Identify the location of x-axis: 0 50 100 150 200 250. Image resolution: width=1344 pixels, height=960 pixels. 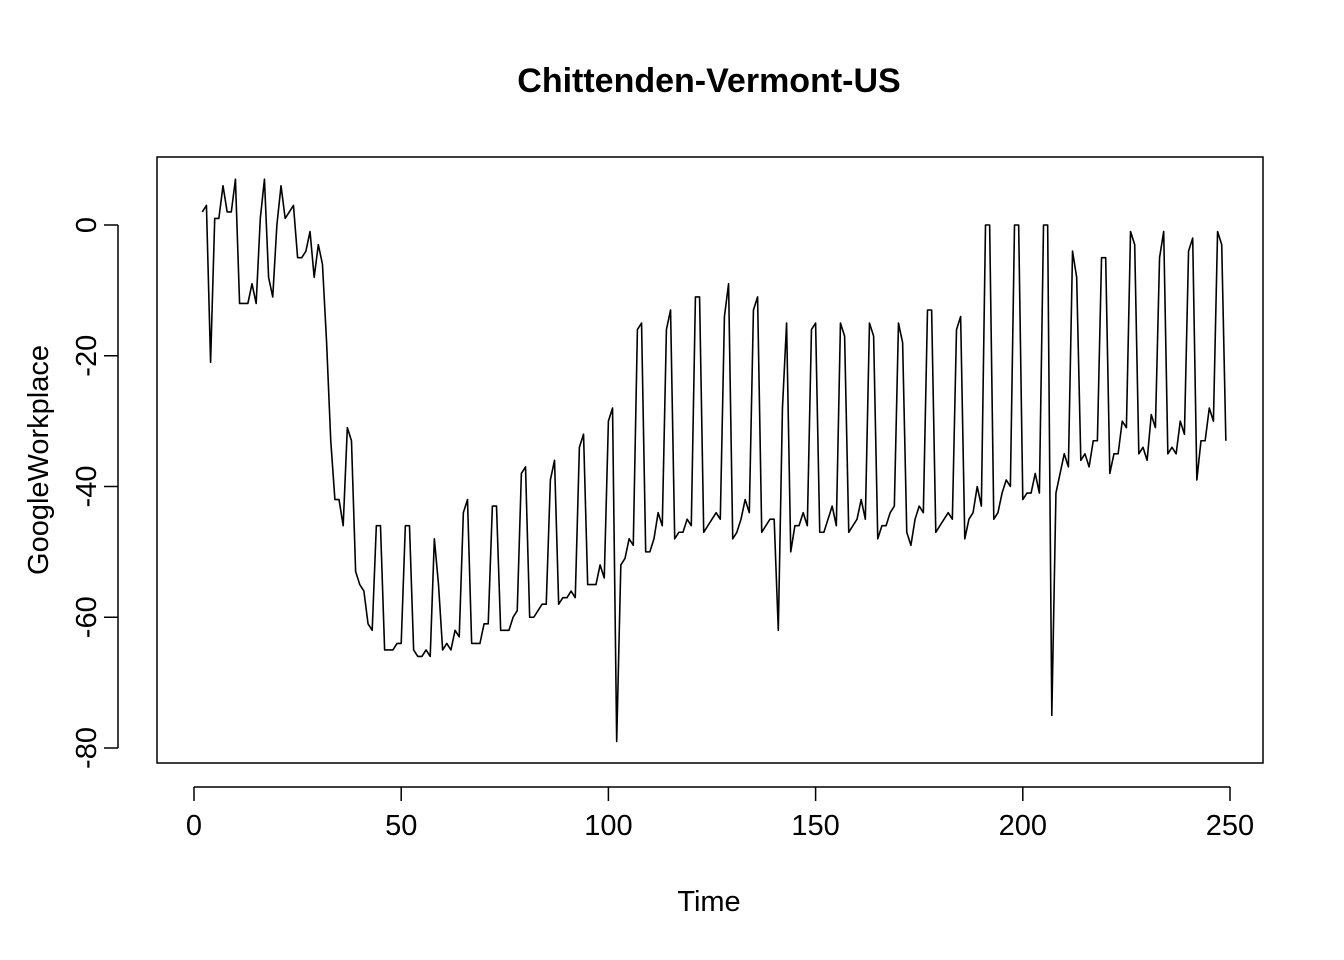
(720, 814).